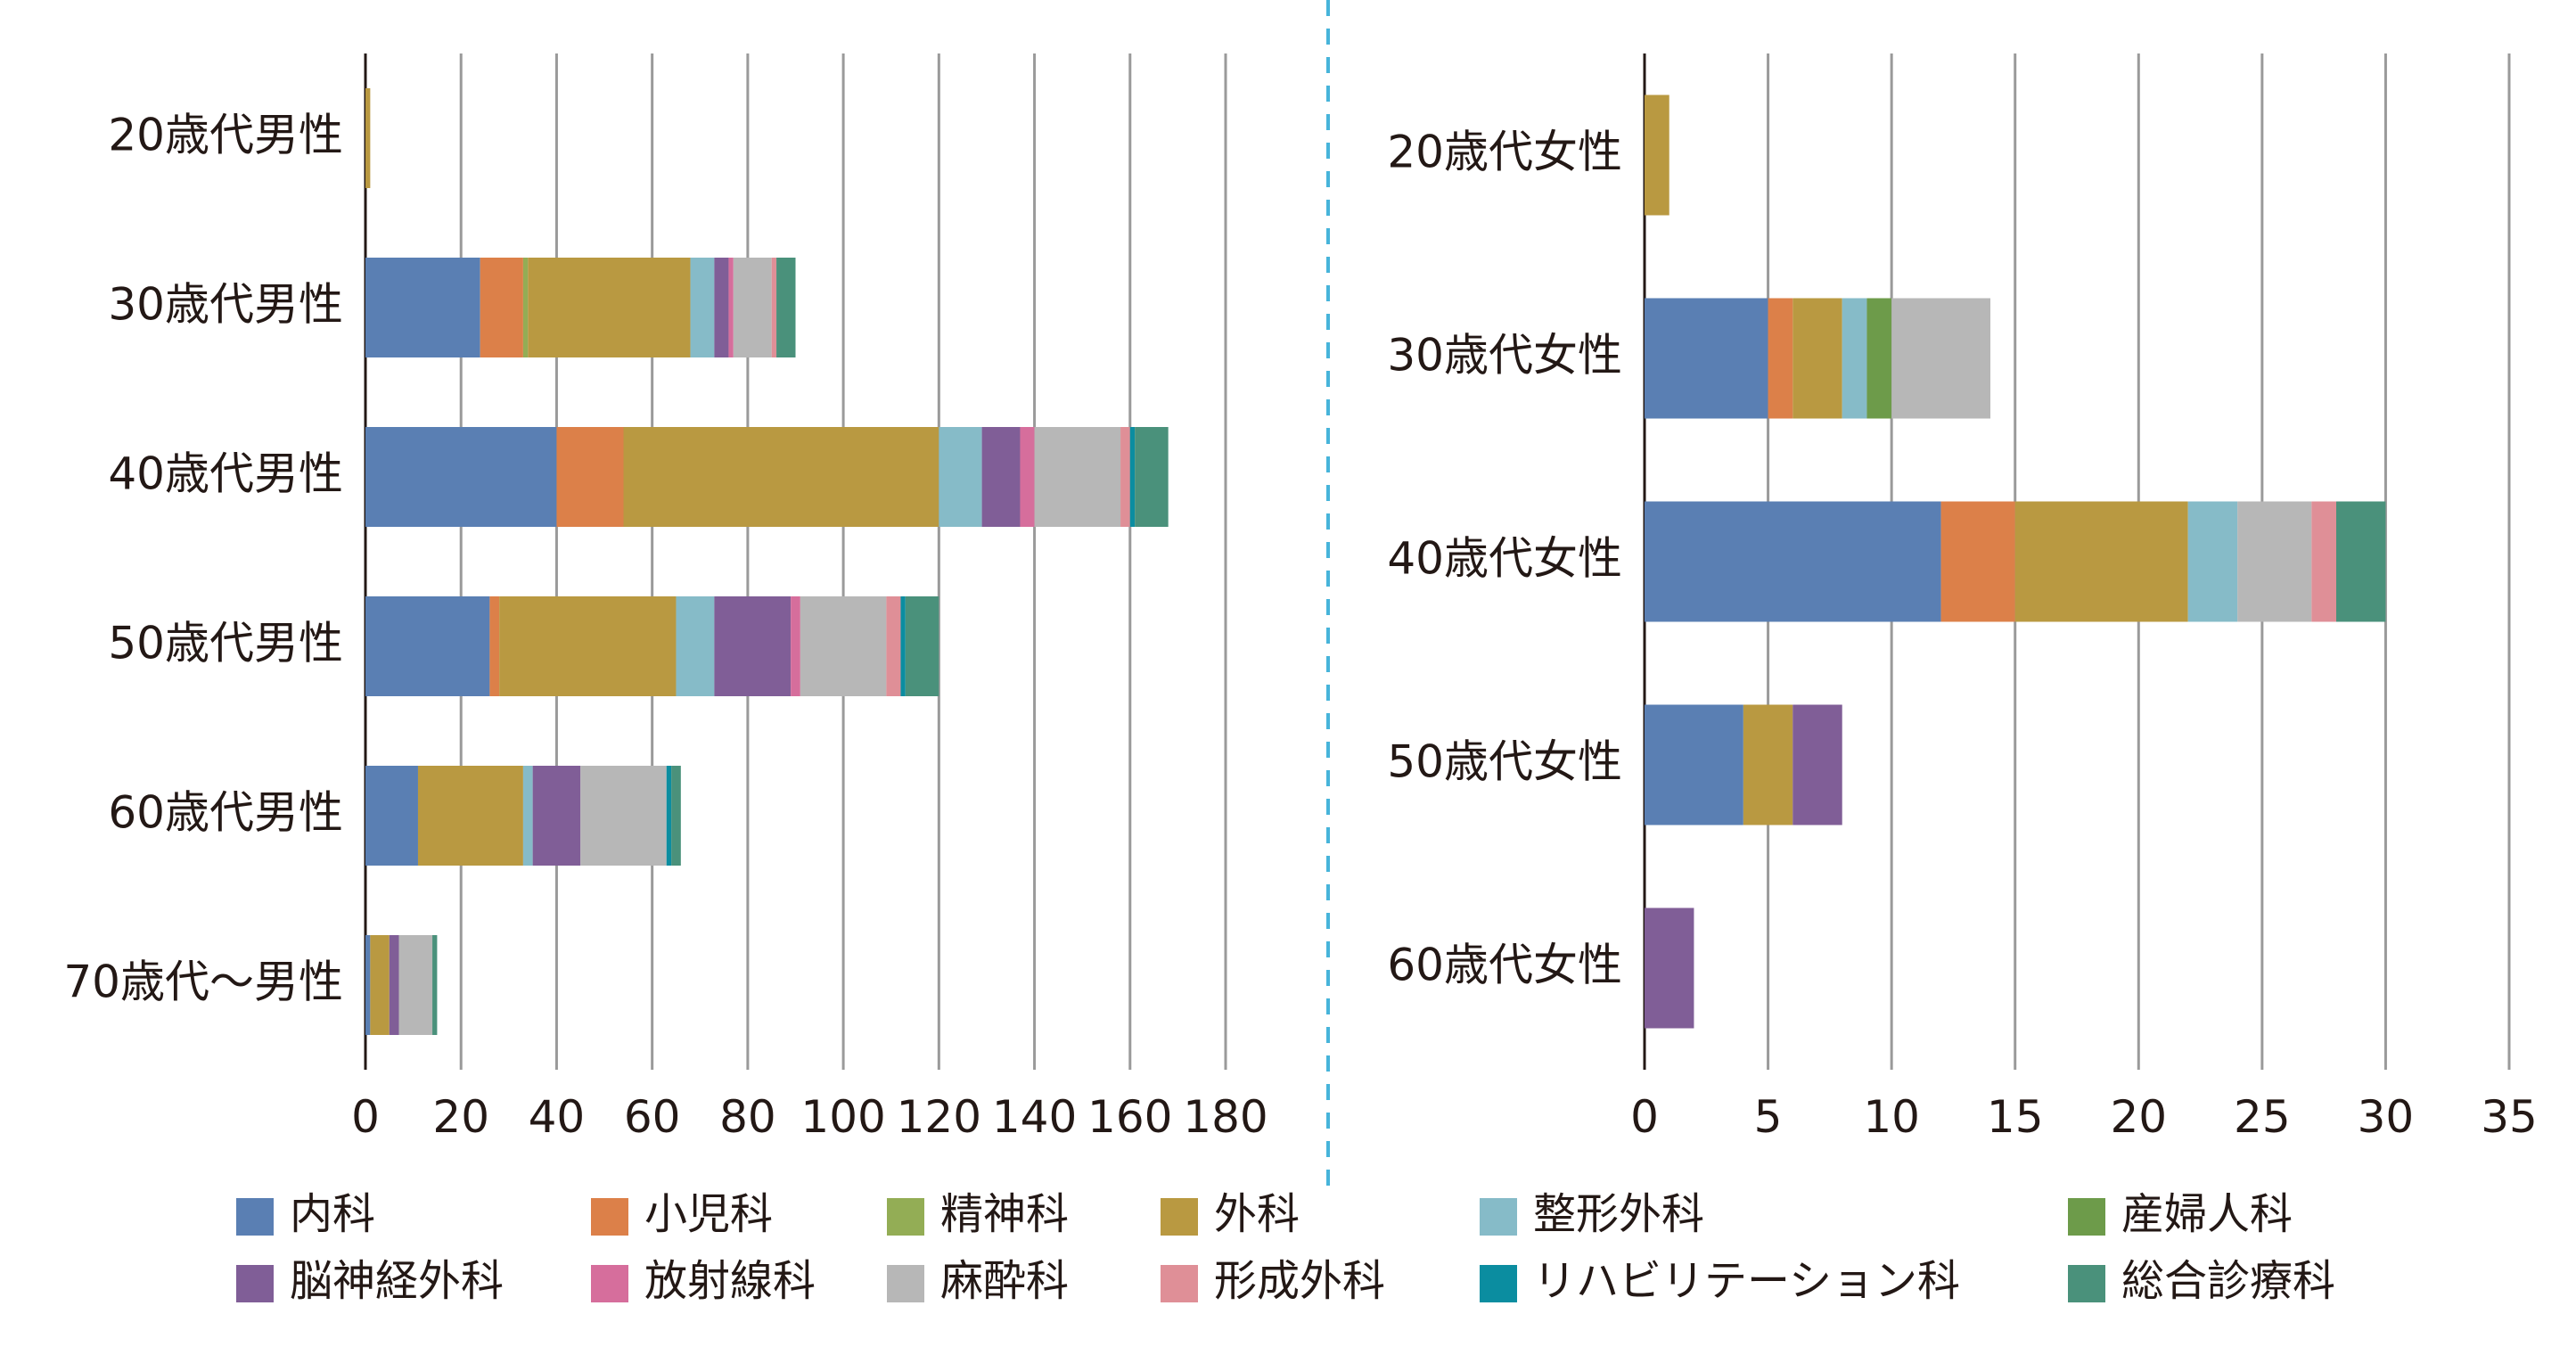 This screenshot has width=2576, height=1355. What do you see at coordinates (1618, 1214) in the screenshot?
I see `legend-label: 整形外科` at bounding box center [1618, 1214].